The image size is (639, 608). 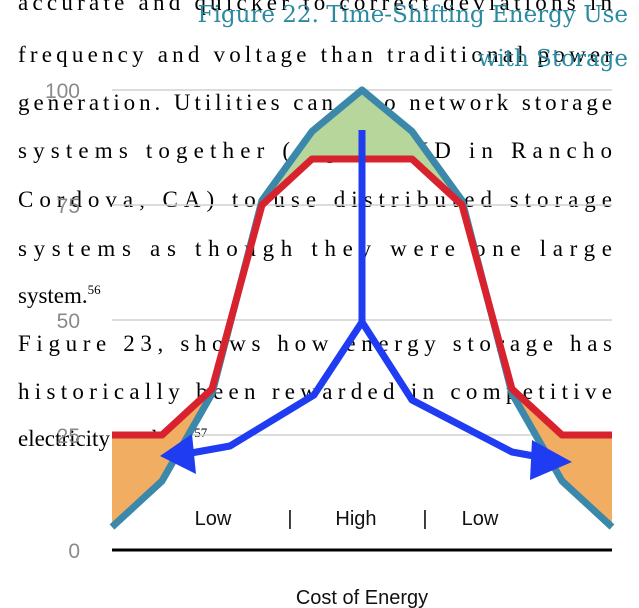 I want to click on x-axis-label: Cost of Energy, so click(x=362, y=597).